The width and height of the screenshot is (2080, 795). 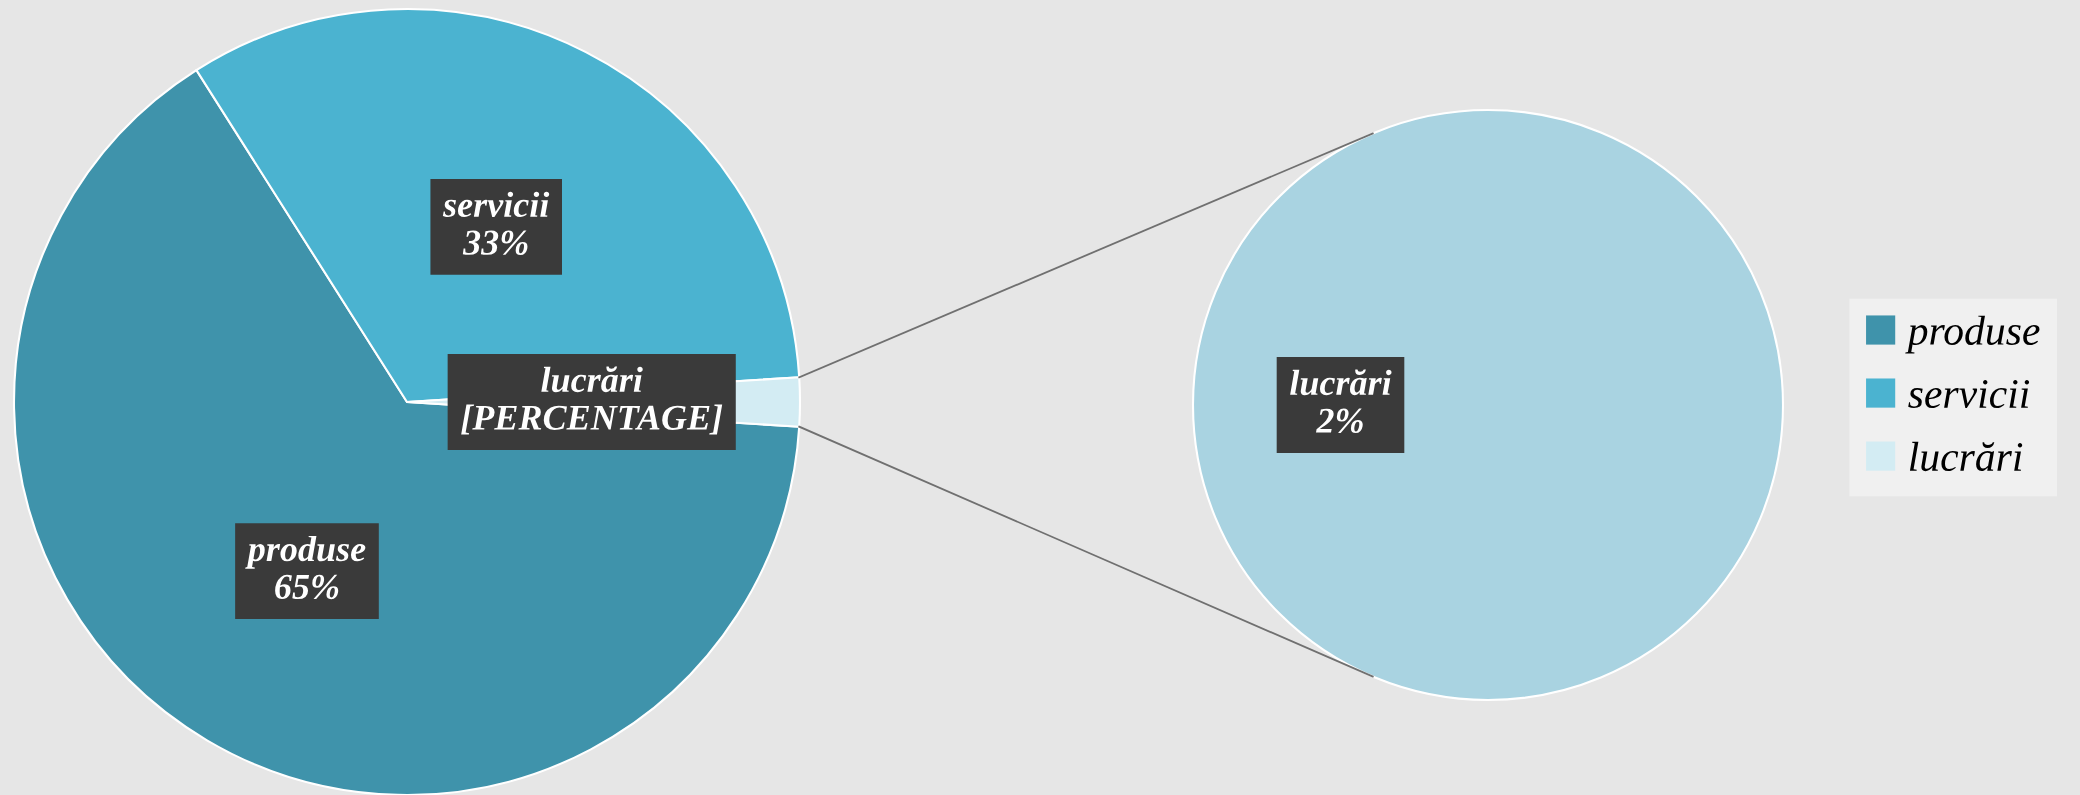 What do you see at coordinates (495, 242) in the screenshot?
I see `data-label: 33%` at bounding box center [495, 242].